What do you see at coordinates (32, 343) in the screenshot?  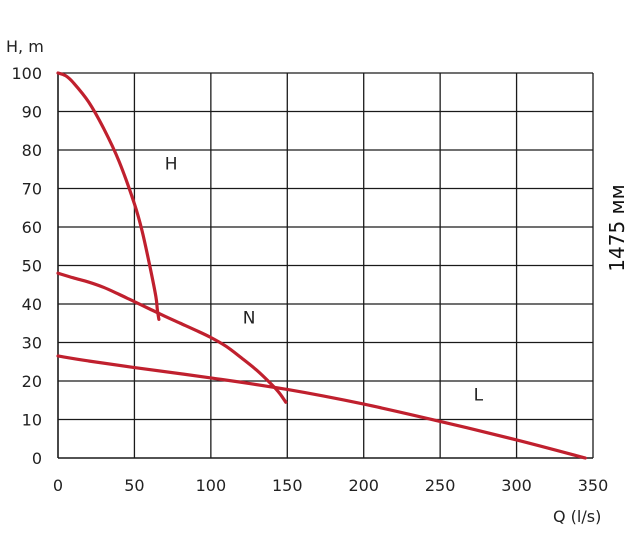 I see `y-tick-label: 30` at bounding box center [32, 343].